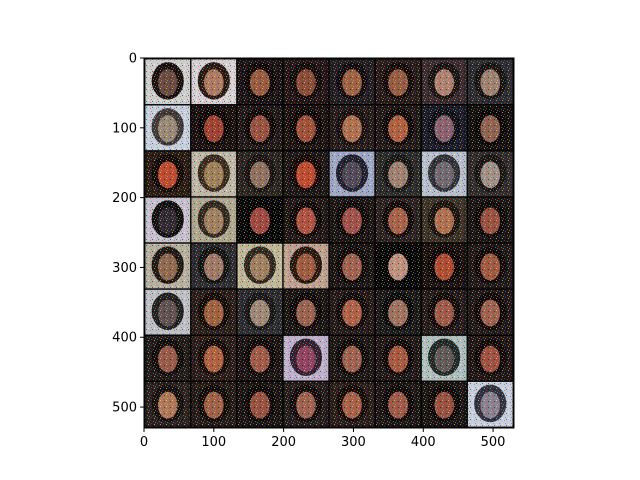 The width and height of the screenshot is (640, 480). Describe the element at coordinates (124, 198) in the screenshot. I see `y-tick-label: 200` at that location.